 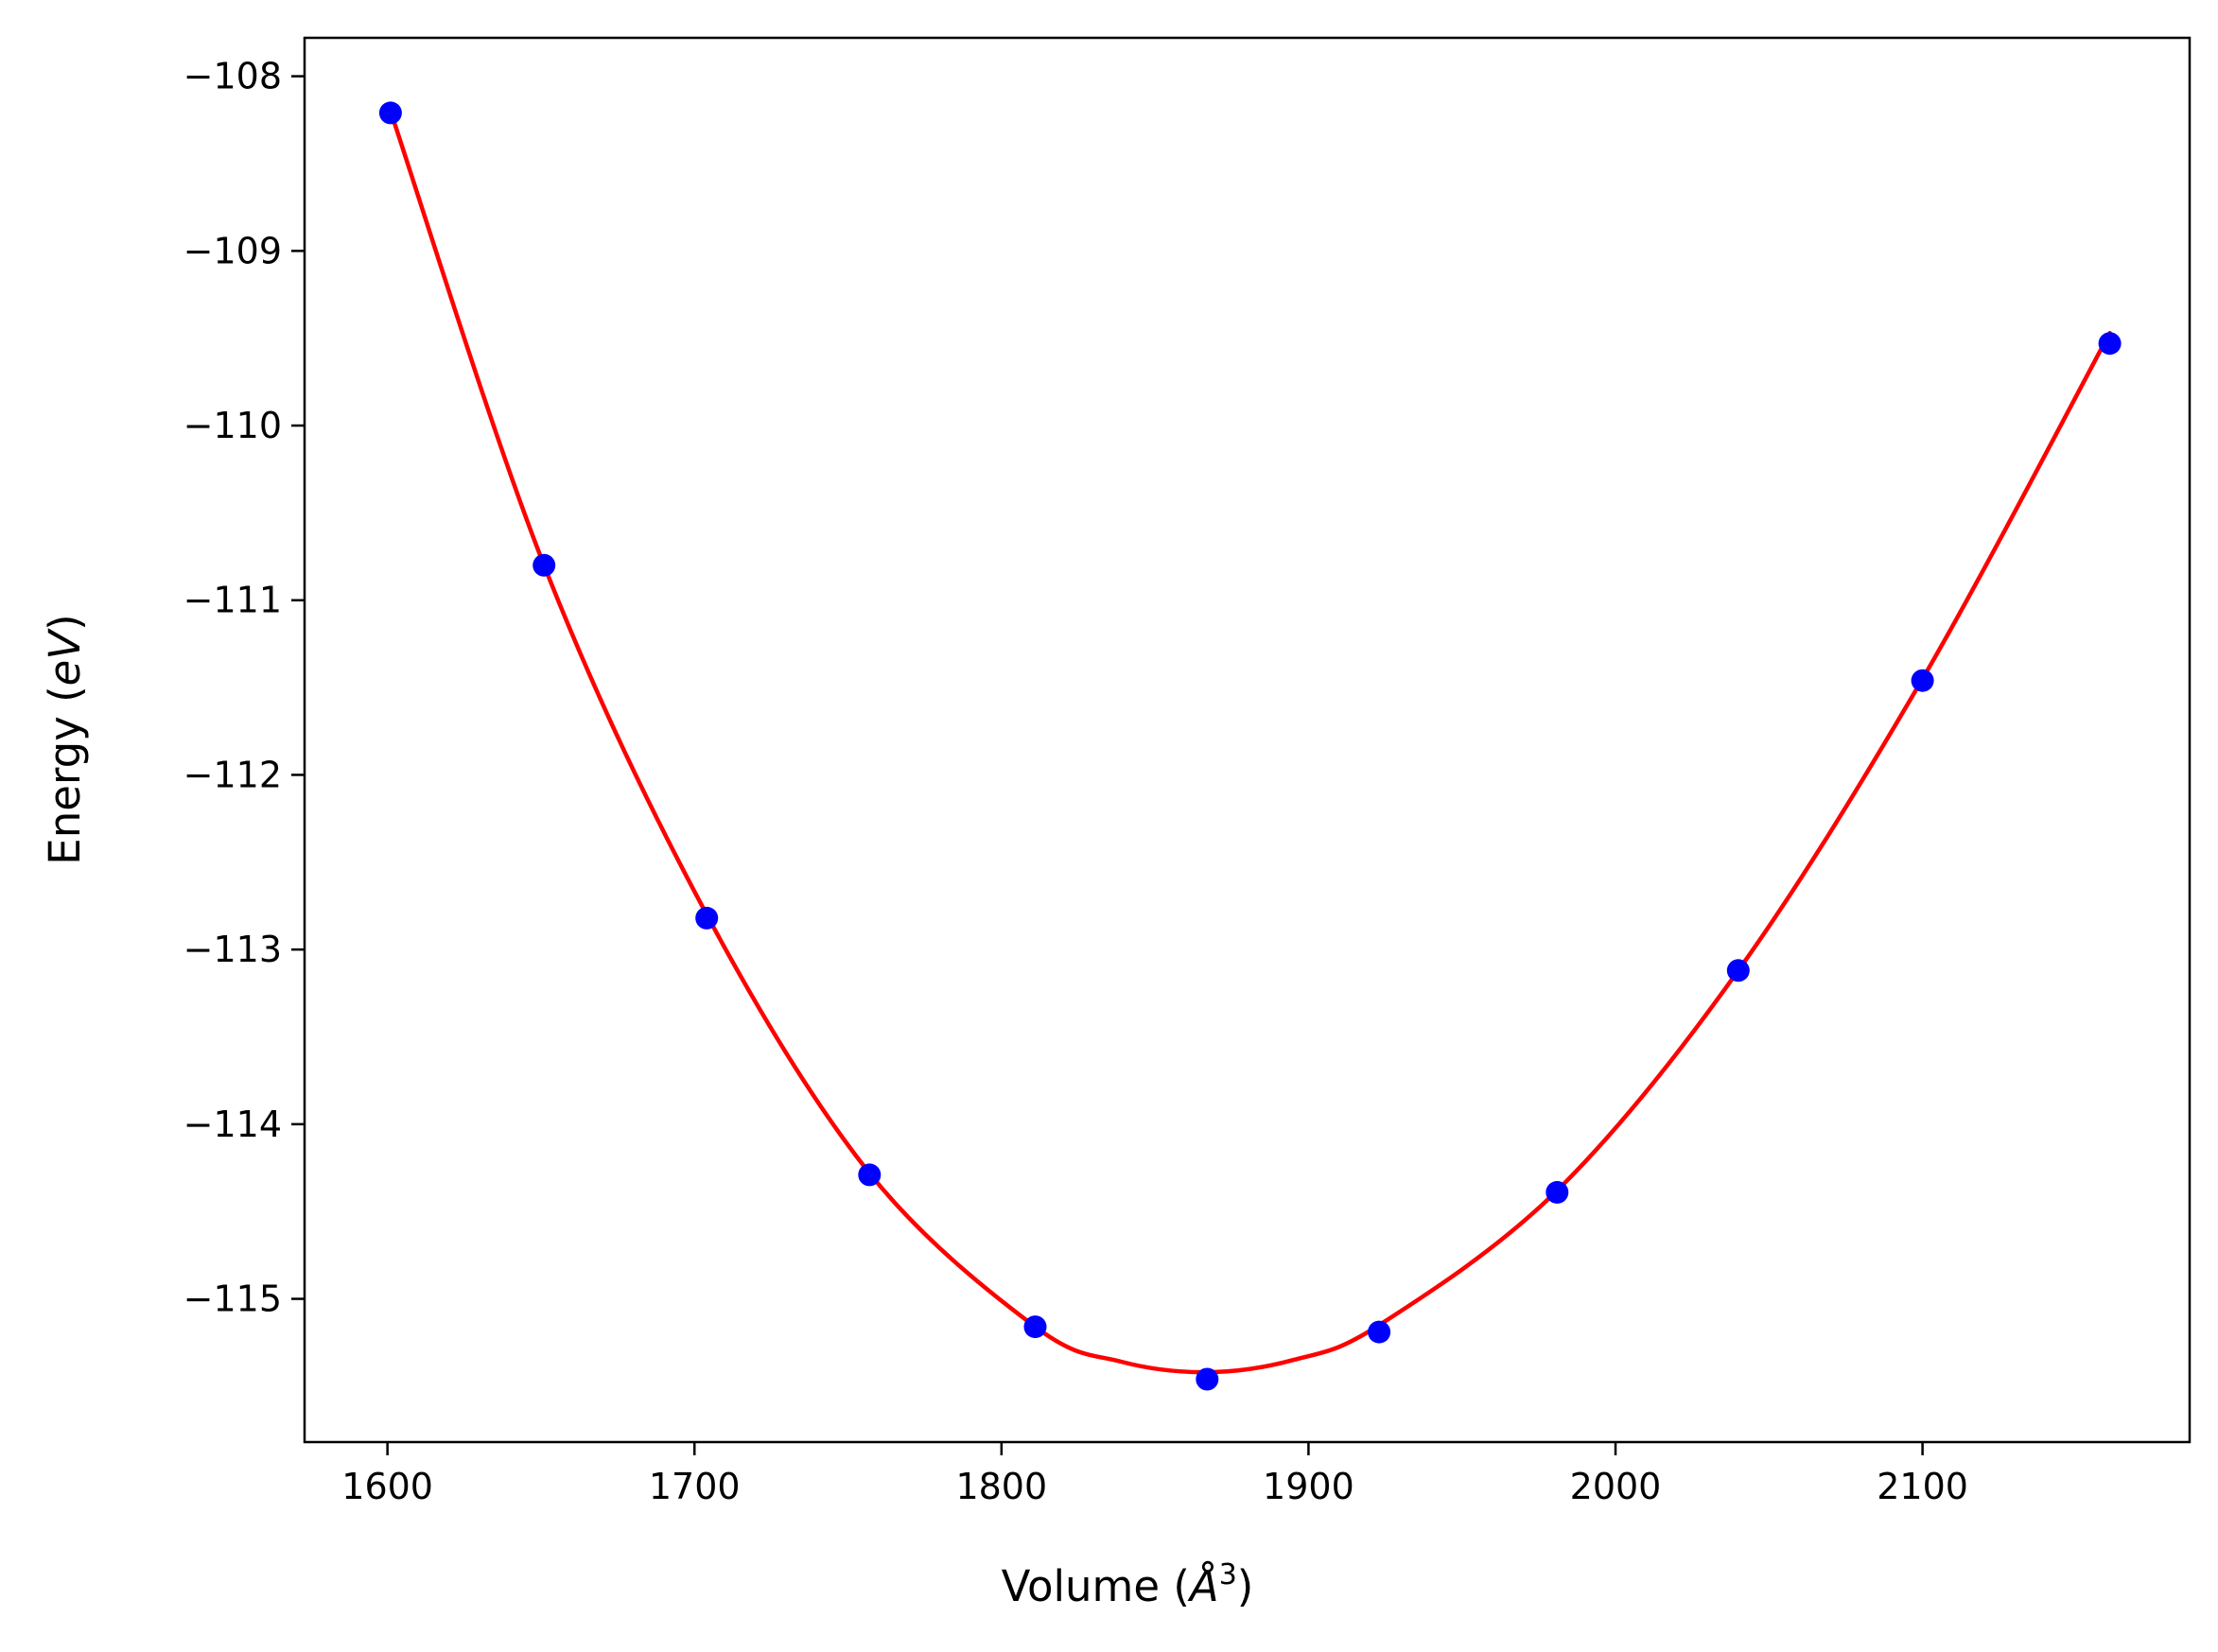 What do you see at coordinates (387, 1487) in the screenshot?
I see `x-tick-label: 1600` at bounding box center [387, 1487].